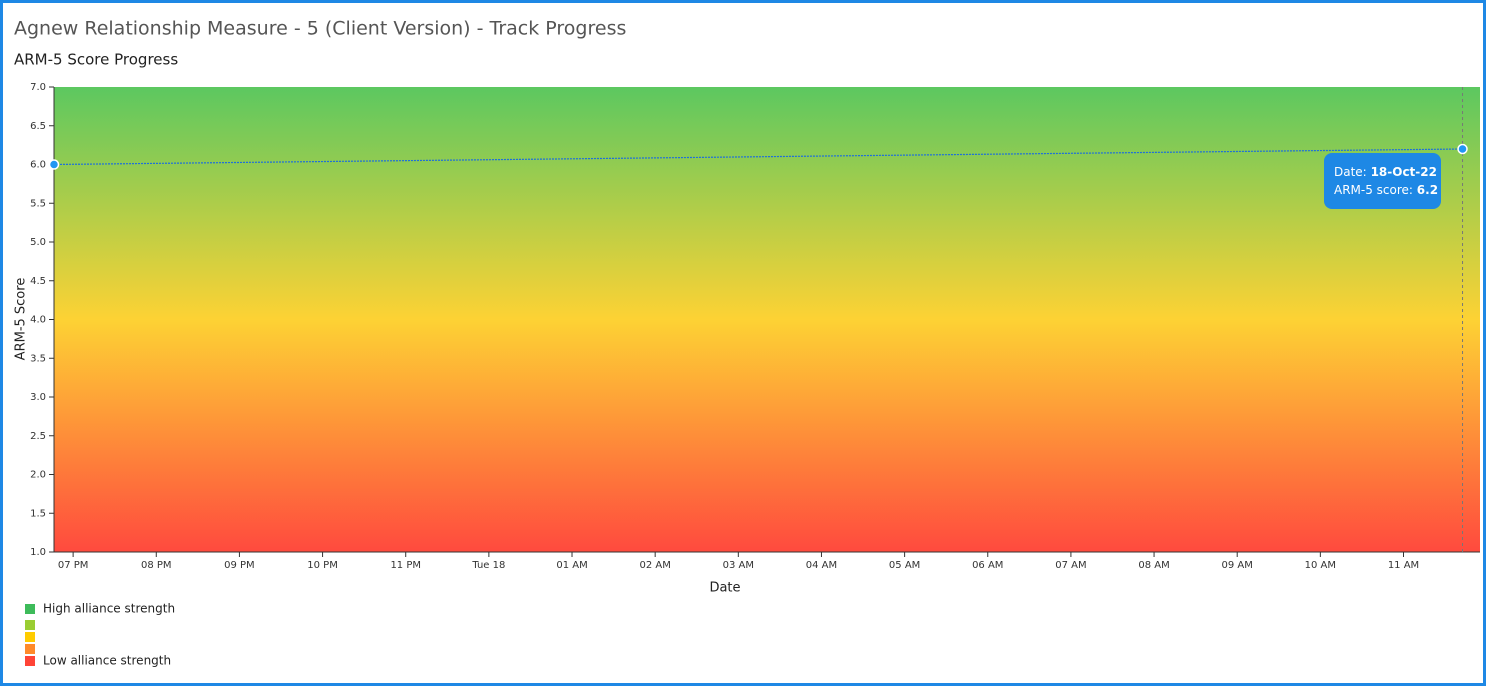 The width and height of the screenshot is (1486, 686). I want to click on tooltip-date: Date: 18-Oct-22, so click(1385, 172).